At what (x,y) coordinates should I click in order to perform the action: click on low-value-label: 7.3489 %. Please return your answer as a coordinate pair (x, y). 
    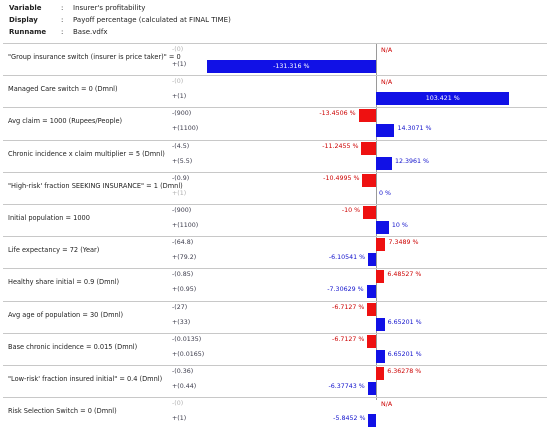
    Looking at the image, I should click on (403, 243).